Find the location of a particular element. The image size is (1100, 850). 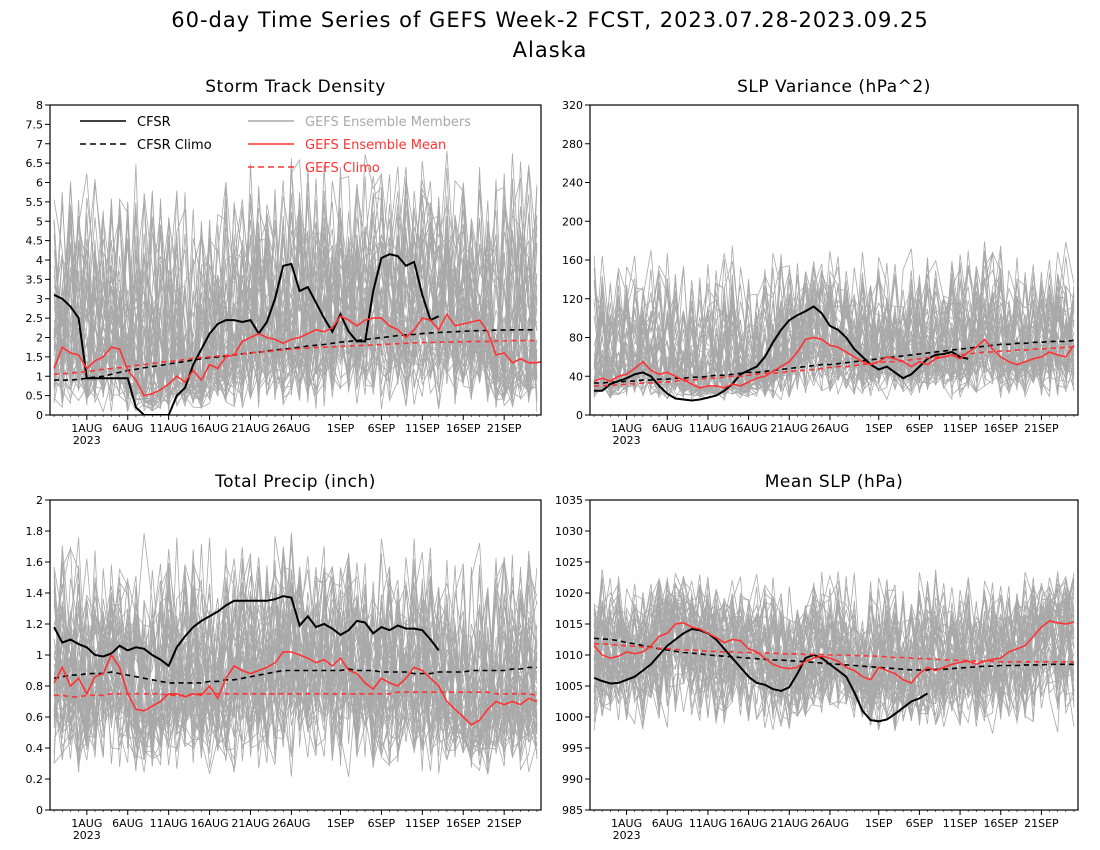

figure-subtitle: Alaska is located at coordinates (550, 50).